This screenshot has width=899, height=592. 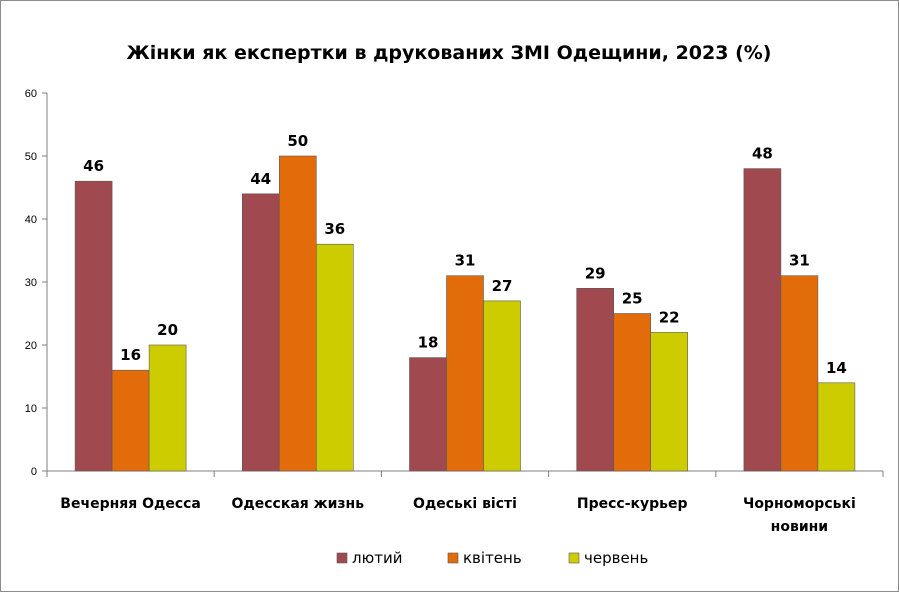 What do you see at coordinates (31, 157) in the screenshot?
I see `y-tick-label: 50` at bounding box center [31, 157].